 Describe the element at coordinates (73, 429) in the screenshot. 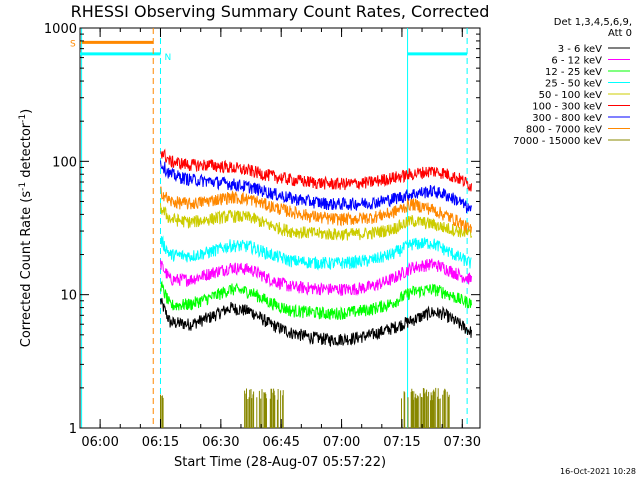

I see `y-tick-label: 1` at that location.